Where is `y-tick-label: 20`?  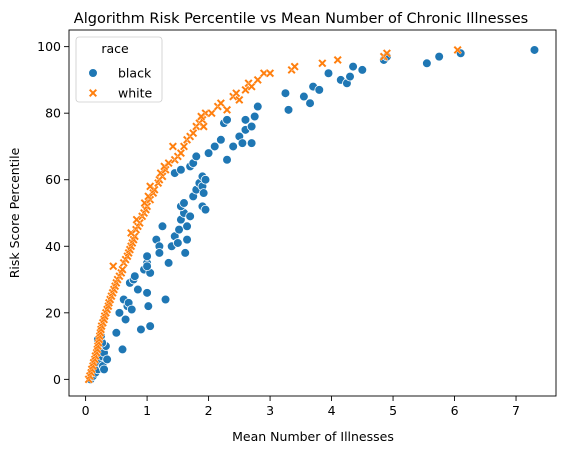 y-tick-label: 20 is located at coordinates (53, 312).